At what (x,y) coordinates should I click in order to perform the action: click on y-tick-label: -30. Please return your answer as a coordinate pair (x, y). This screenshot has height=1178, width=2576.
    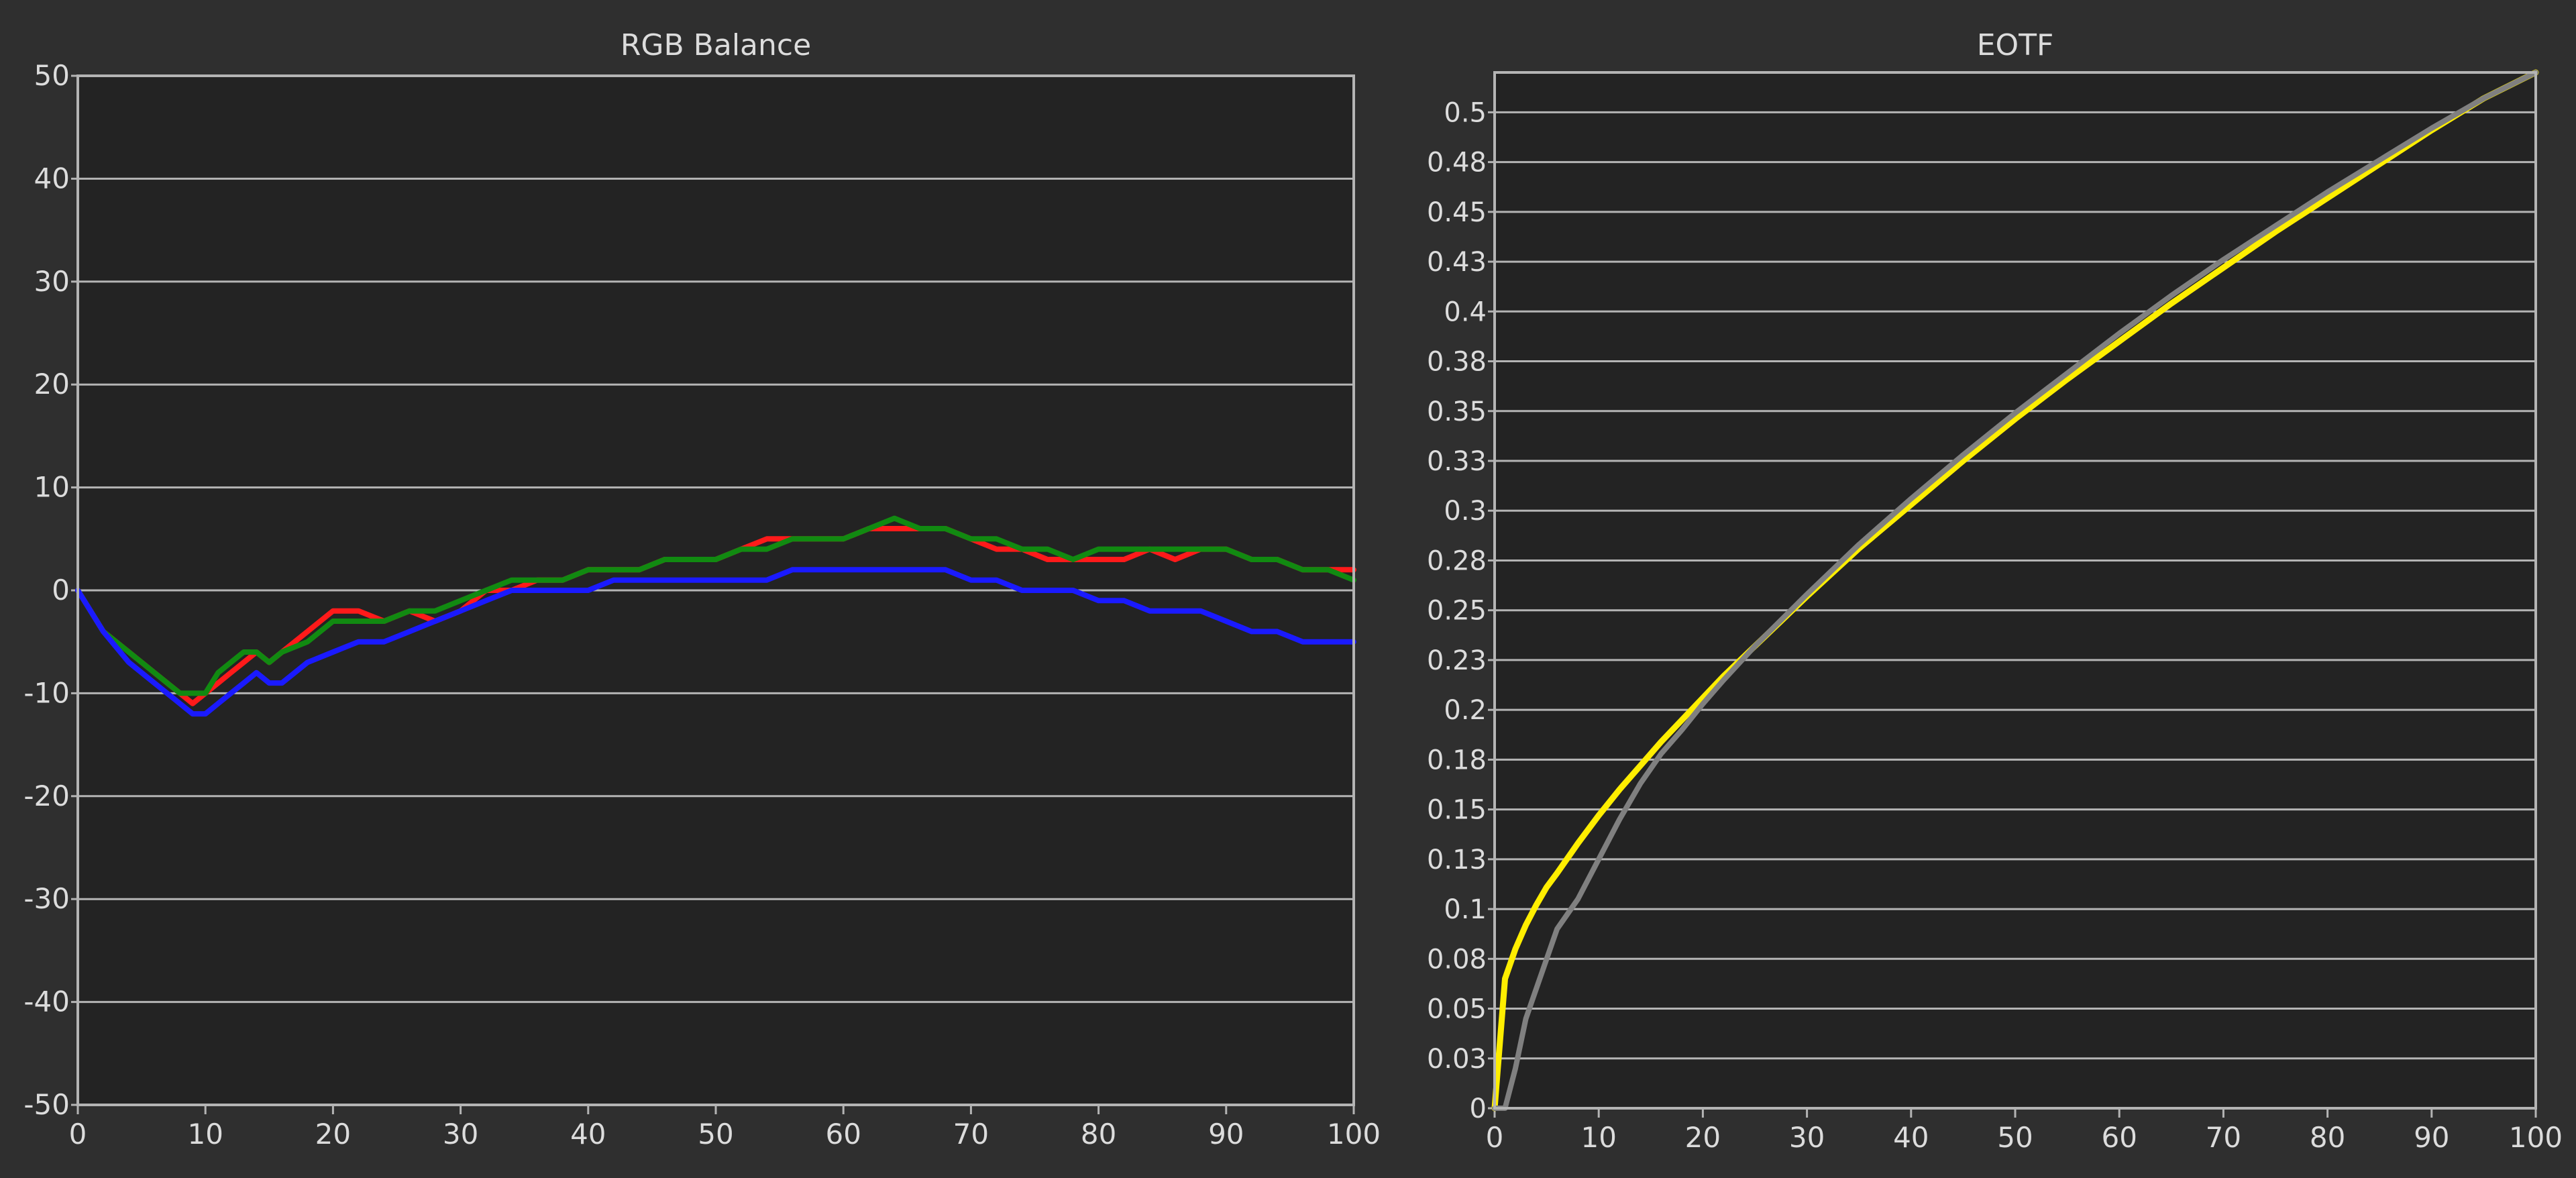
    Looking at the image, I should click on (46, 899).